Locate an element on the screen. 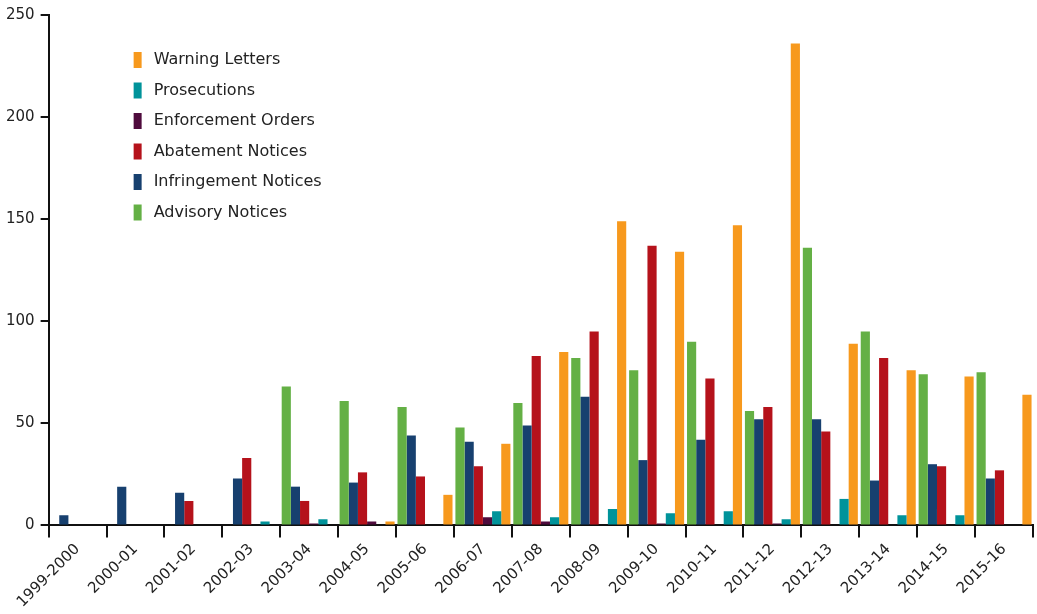 The height and width of the screenshot is (614, 1037). y-tick-label: 200 is located at coordinates (20, 115).